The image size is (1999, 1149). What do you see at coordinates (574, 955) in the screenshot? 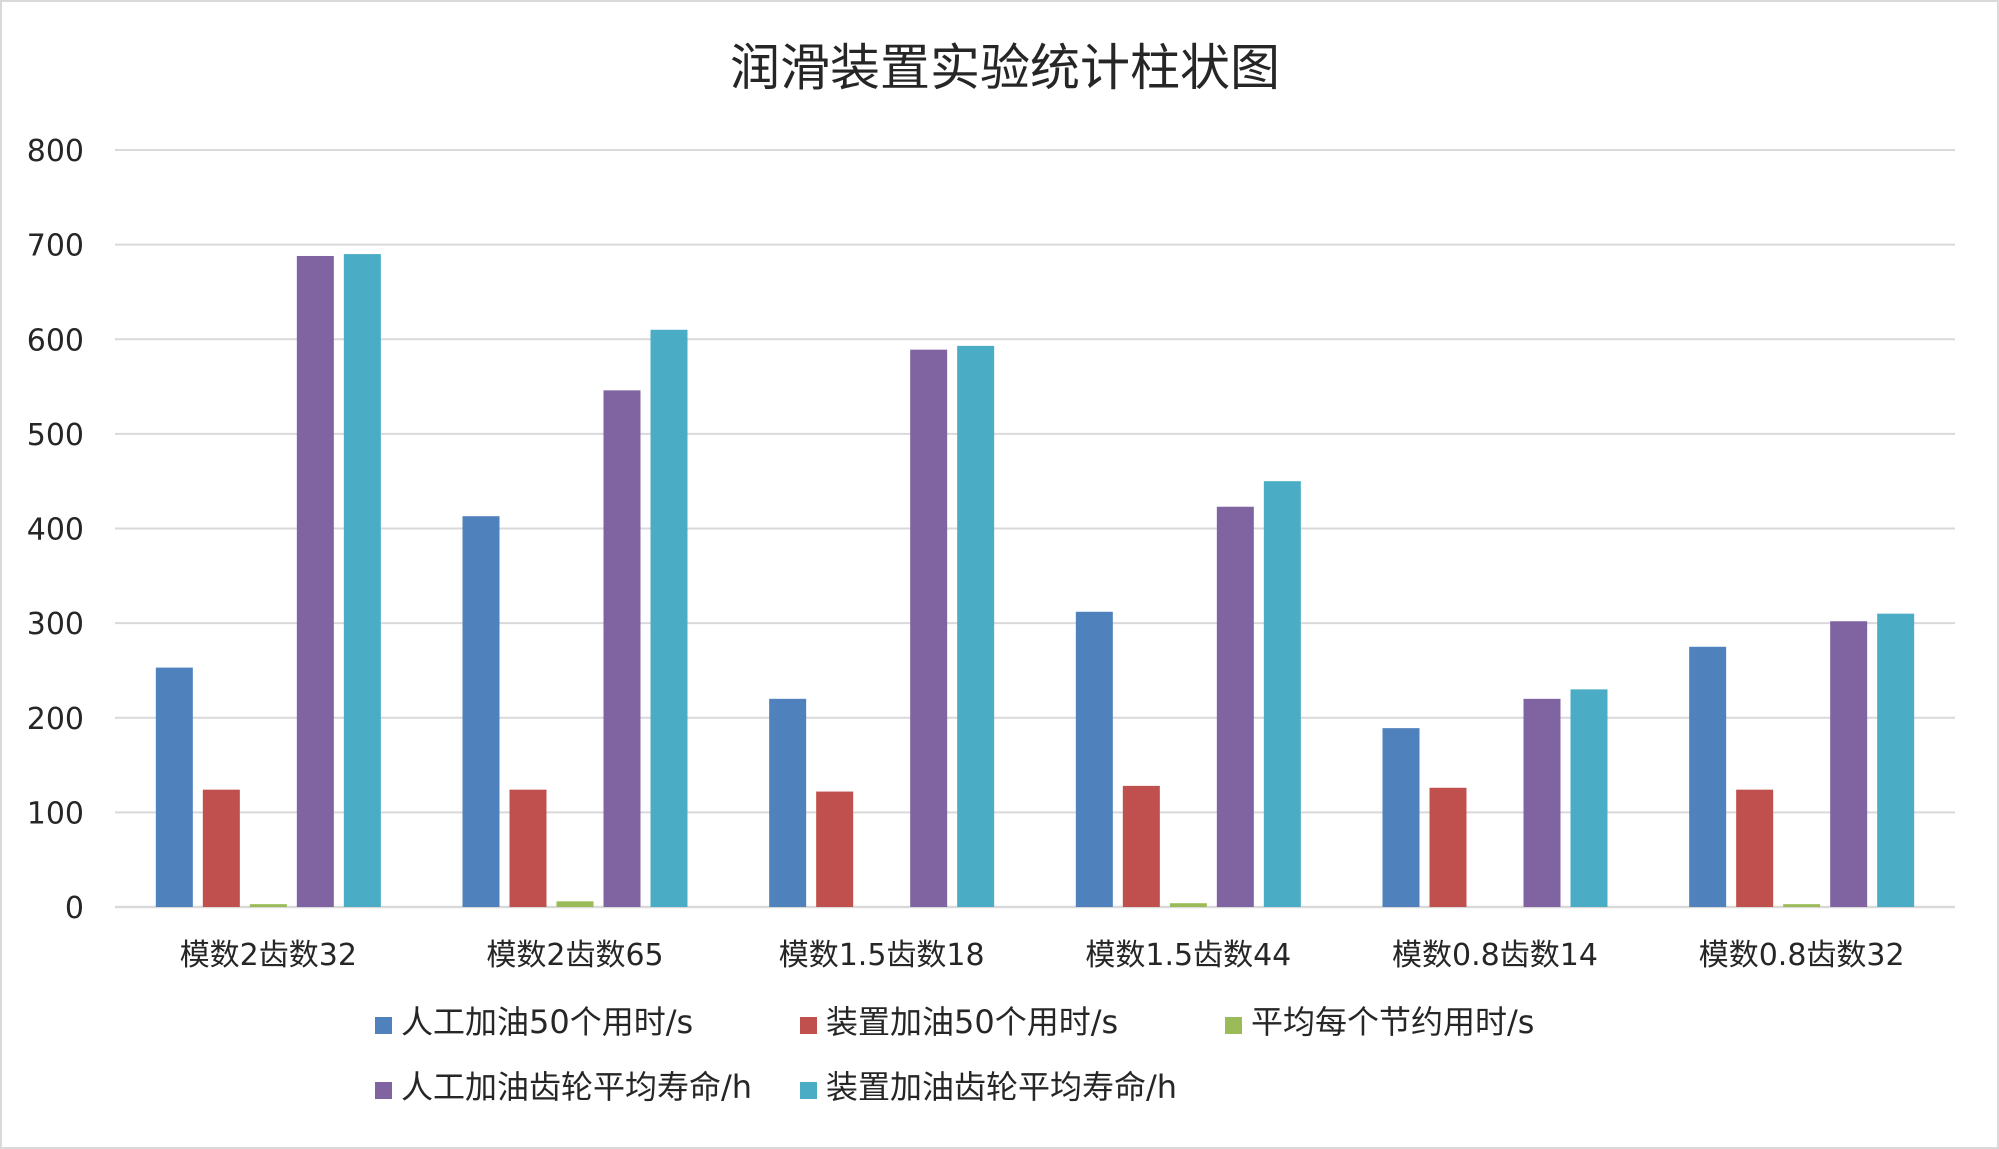
I see `x-tick-label: 模数2齿数65` at bounding box center [574, 955].